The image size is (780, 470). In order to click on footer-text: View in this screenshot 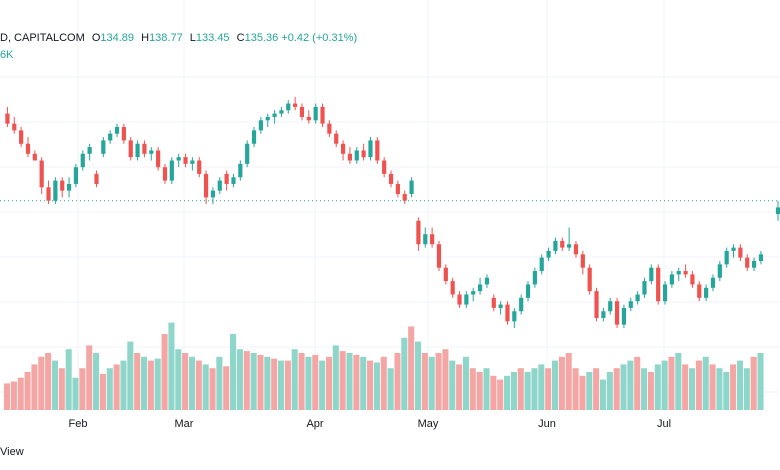, I will do `click(12, 452)`.